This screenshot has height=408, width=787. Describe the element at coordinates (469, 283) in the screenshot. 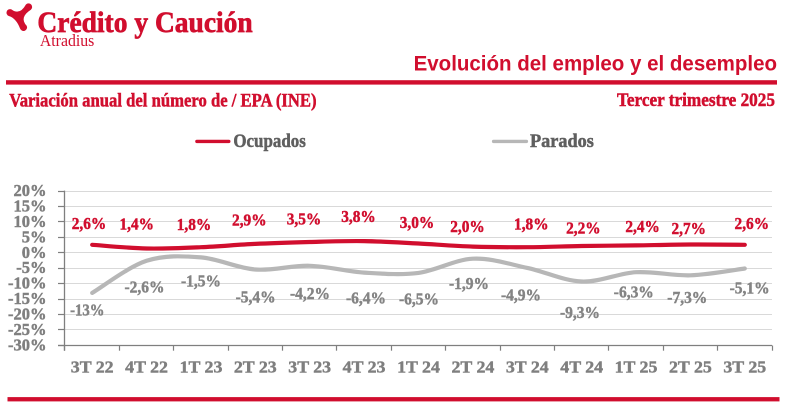

I see `svg-text: -1,9%` at that location.